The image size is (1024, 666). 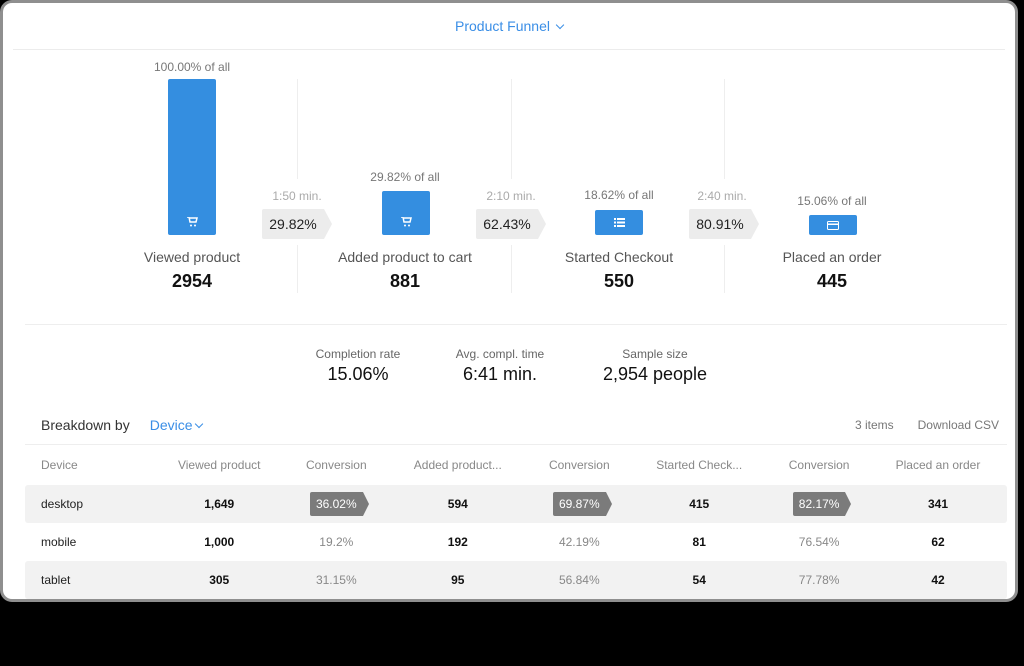 What do you see at coordinates (938, 580) in the screenshot?
I see `cell-placed: 42` at bounding box center [938, 580].